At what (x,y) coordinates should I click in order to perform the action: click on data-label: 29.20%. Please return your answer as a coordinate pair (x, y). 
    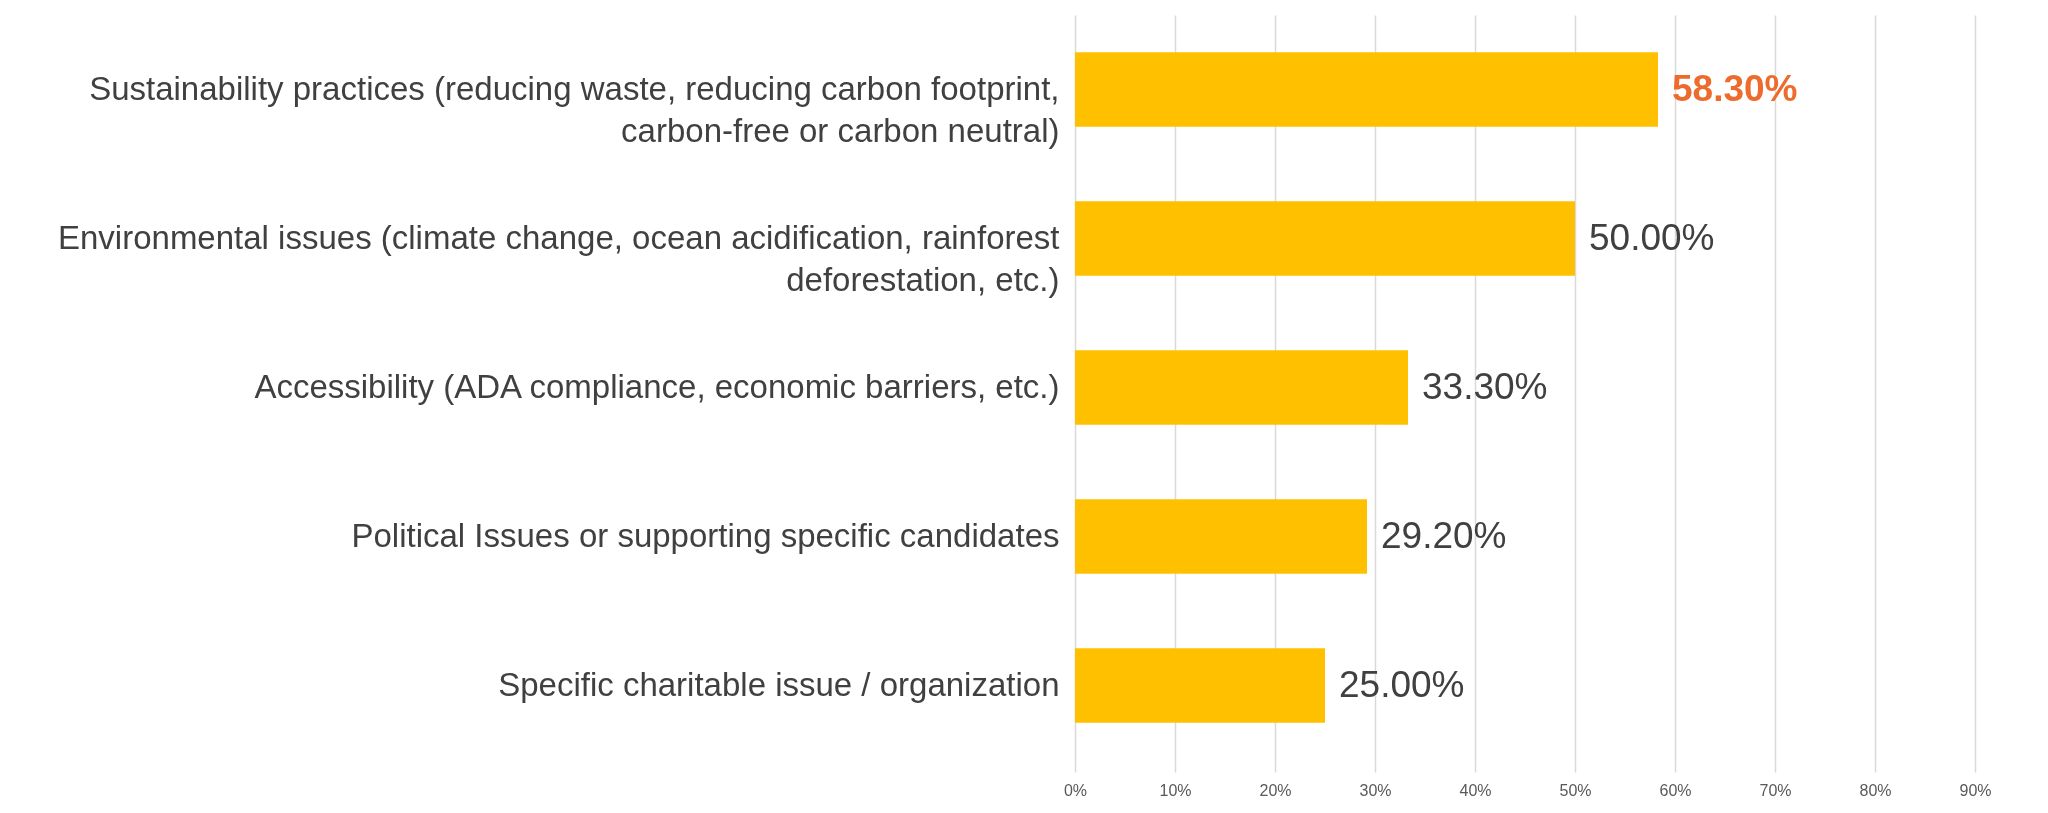
    Looking at the image, I should click on (1444, 535).